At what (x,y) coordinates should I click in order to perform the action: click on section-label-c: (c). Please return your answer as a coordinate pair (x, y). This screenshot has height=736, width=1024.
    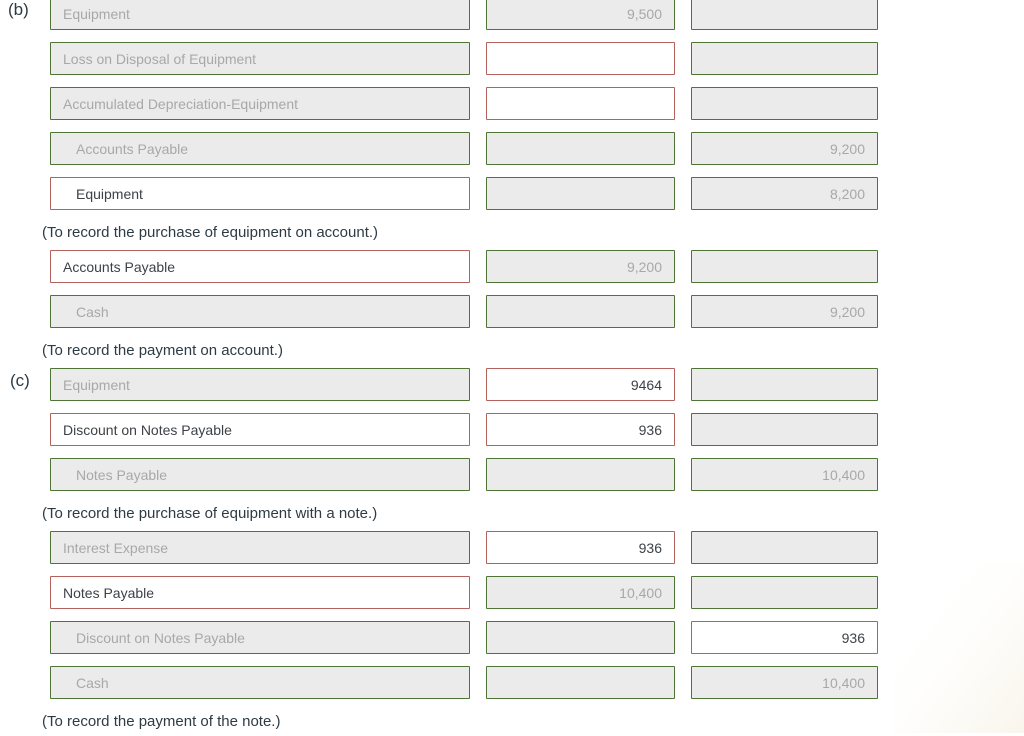
    Looking at the image, I should click on (20, 380).